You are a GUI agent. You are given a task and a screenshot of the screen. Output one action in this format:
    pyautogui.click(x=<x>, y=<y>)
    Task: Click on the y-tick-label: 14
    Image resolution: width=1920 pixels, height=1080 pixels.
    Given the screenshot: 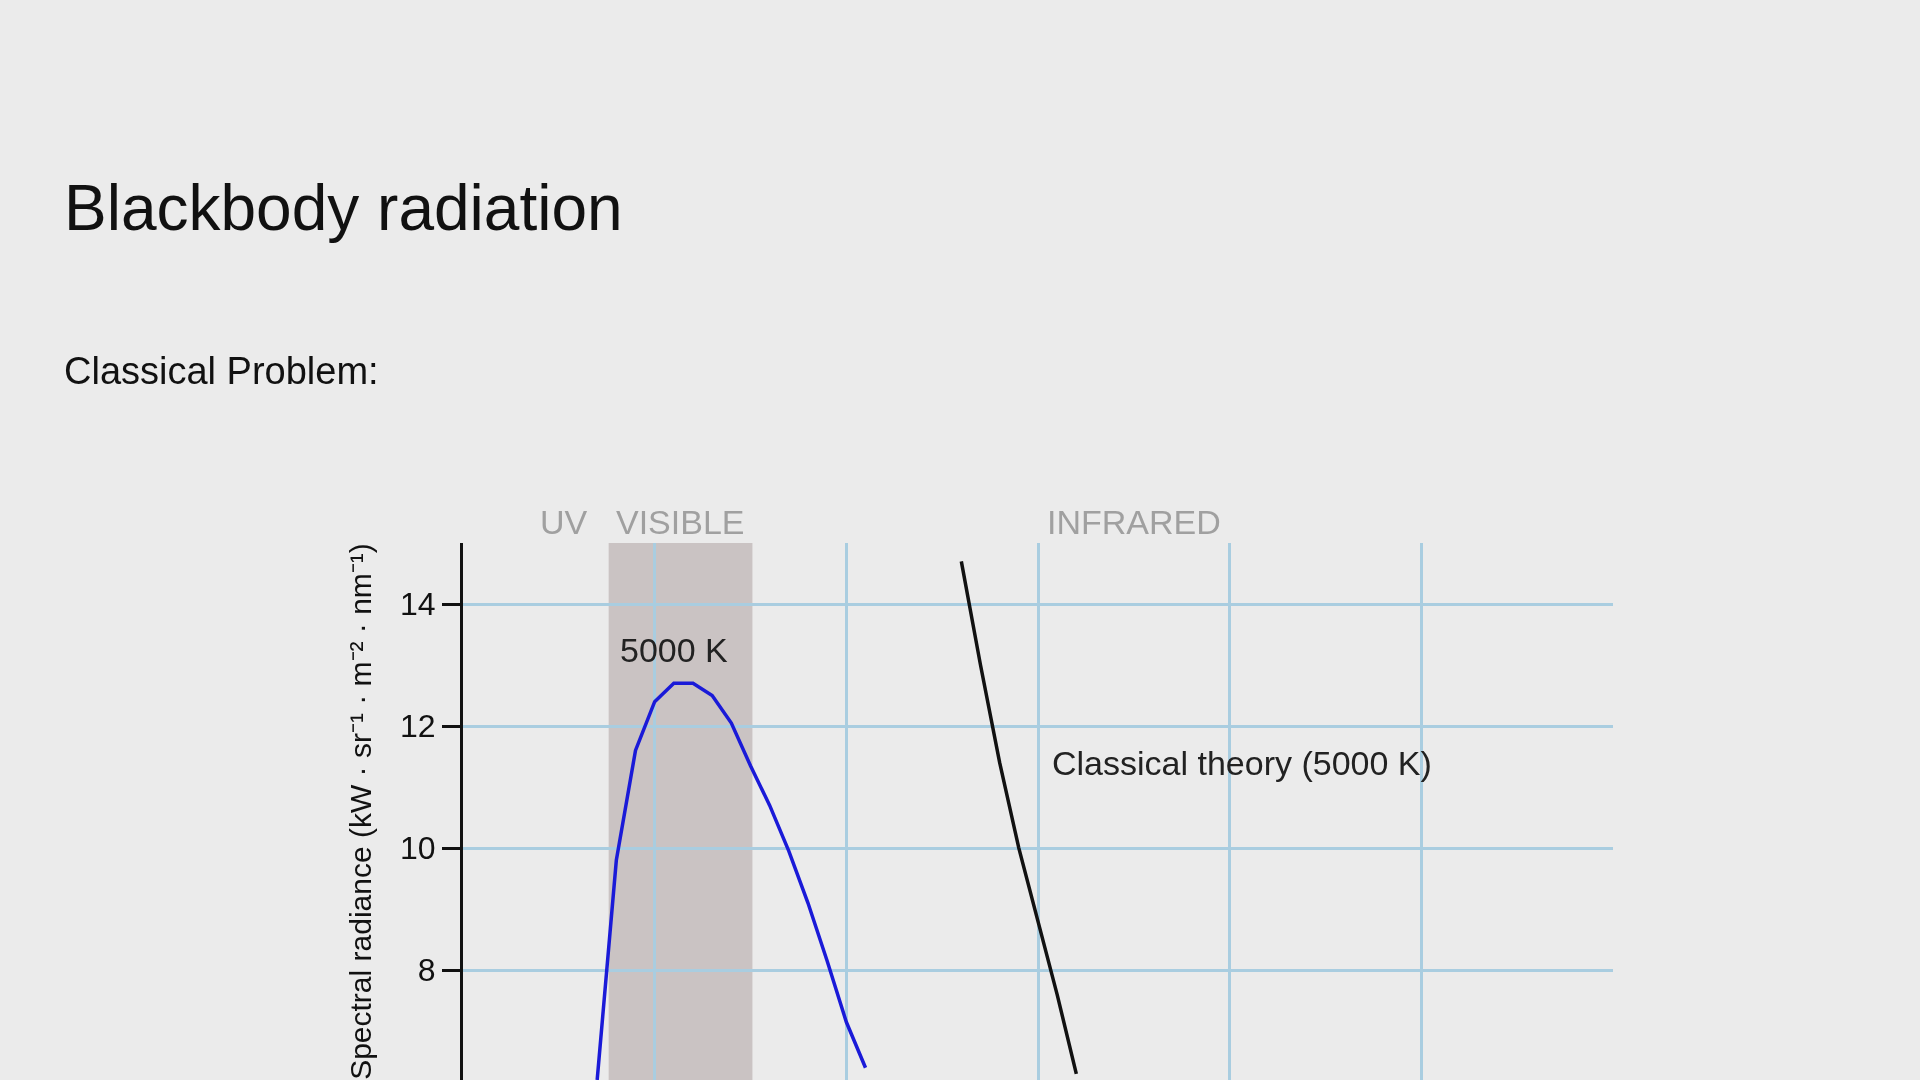 What is the action you would take?
    pyautogui.click(x=418, y=604)
    